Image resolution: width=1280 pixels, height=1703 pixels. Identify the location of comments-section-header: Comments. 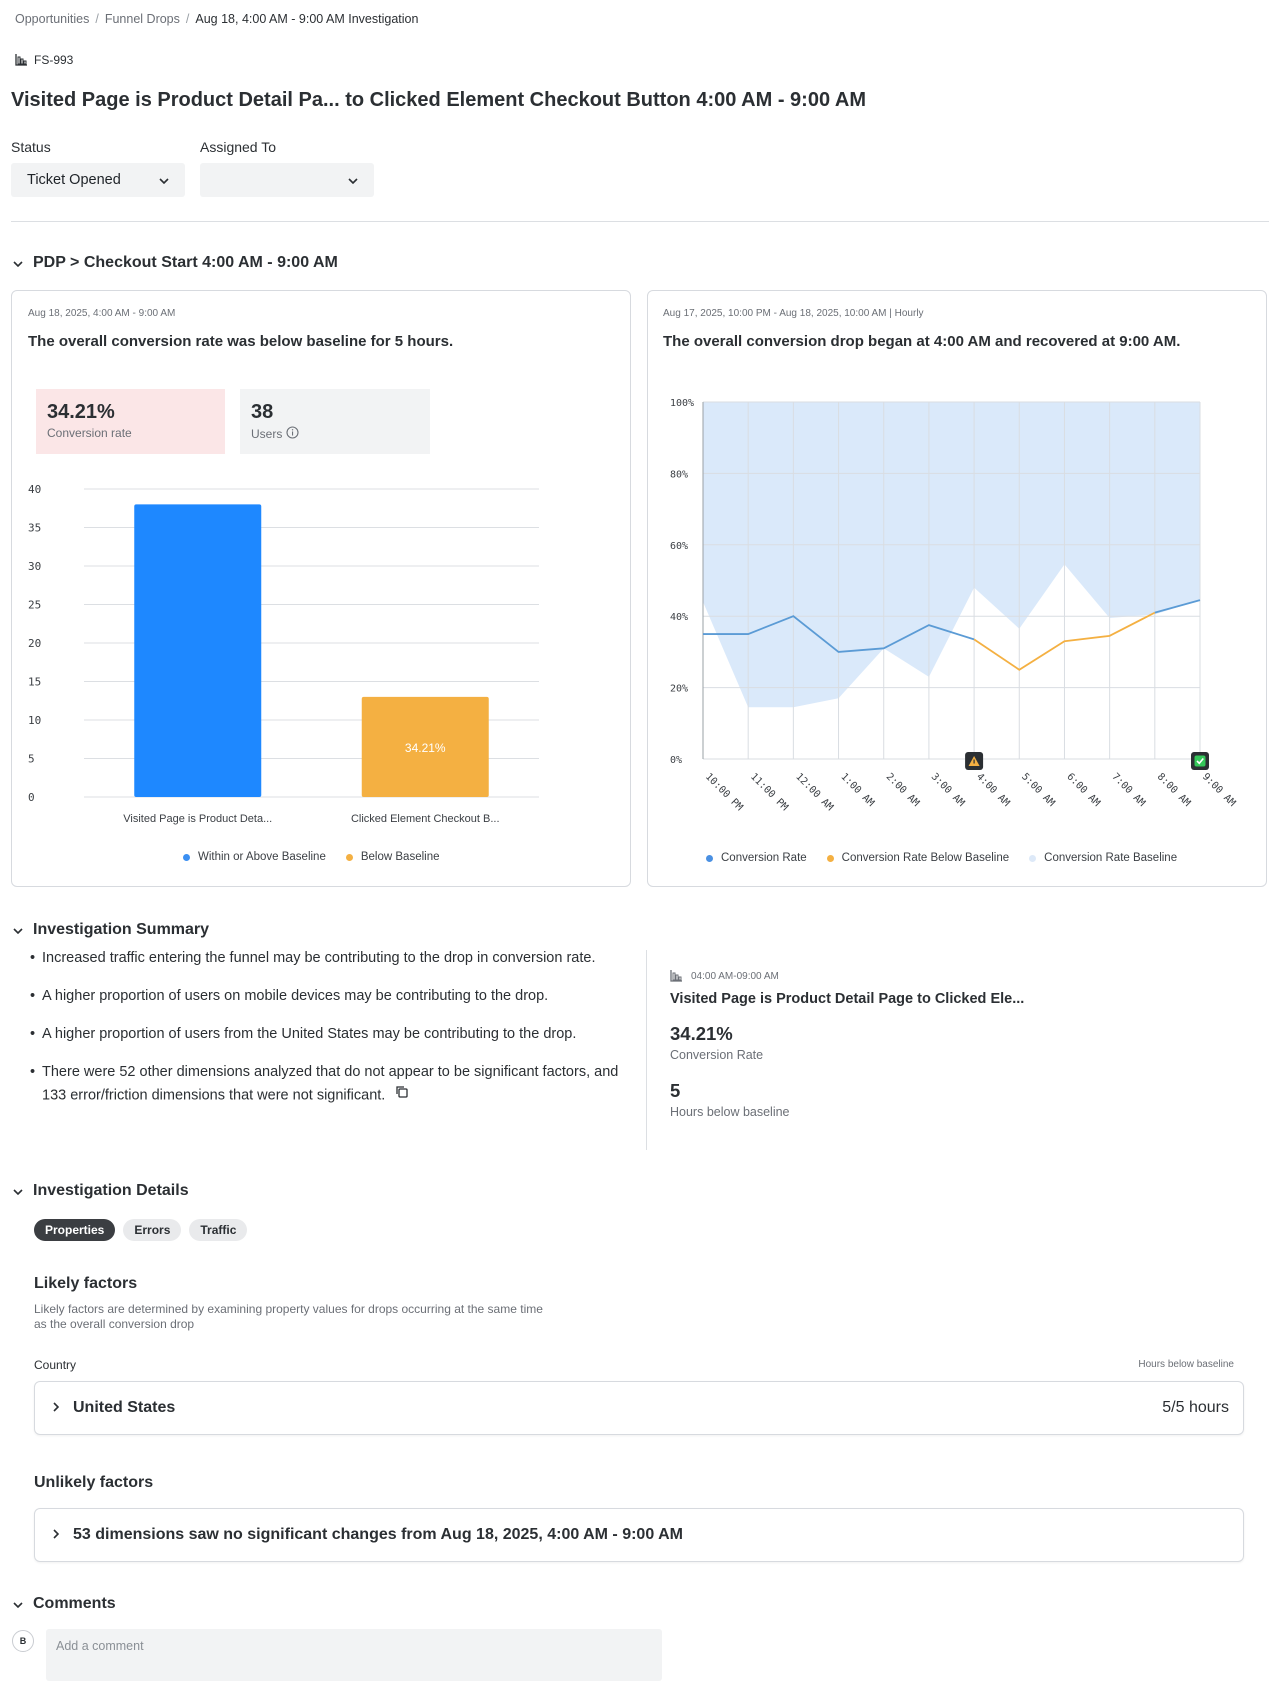
(64, 1604).